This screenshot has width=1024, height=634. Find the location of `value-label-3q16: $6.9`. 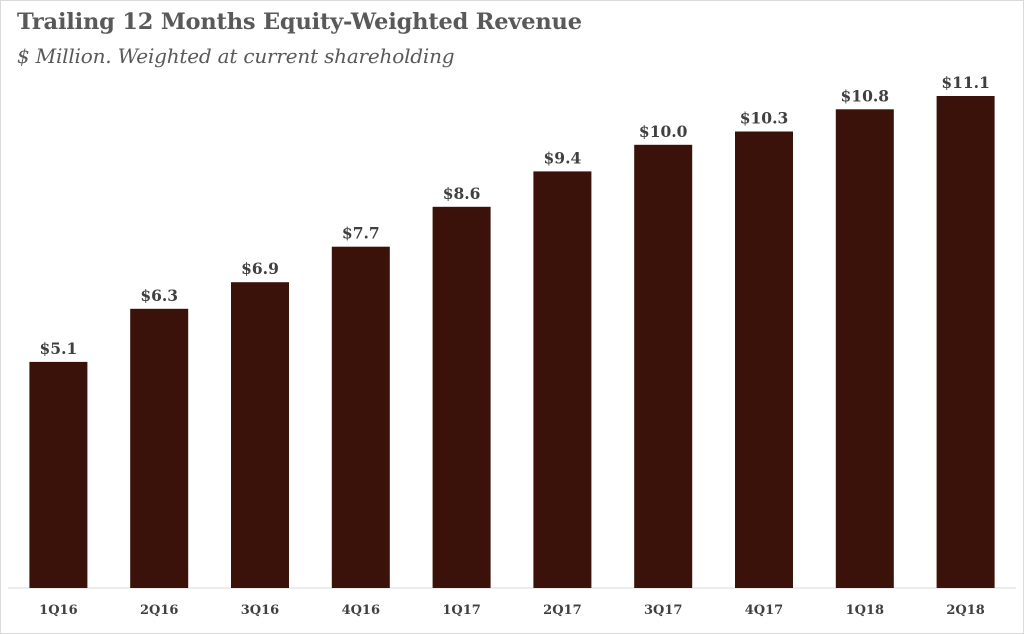

value-label-3q16: $6.9 is located at coordinates (260, 268).